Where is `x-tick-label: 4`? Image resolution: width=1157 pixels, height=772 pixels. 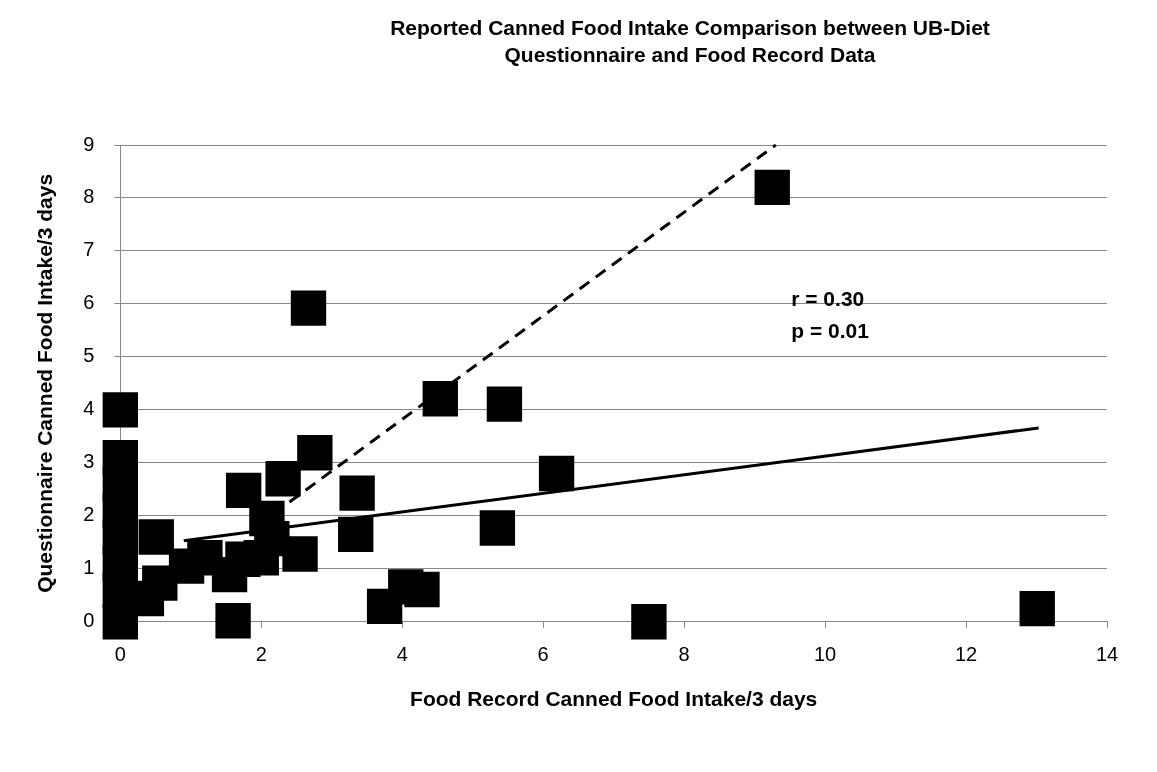
x-tick-label: 4 is located at coordinates (402, 654).